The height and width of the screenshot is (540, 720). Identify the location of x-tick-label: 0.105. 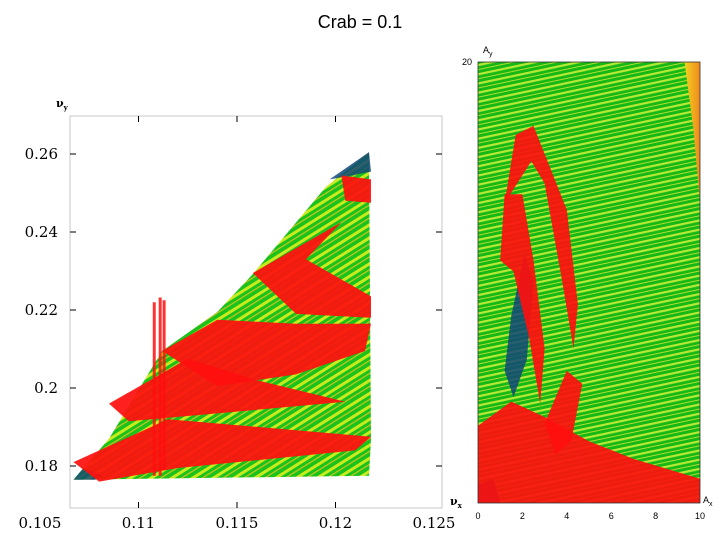
(40, 523).